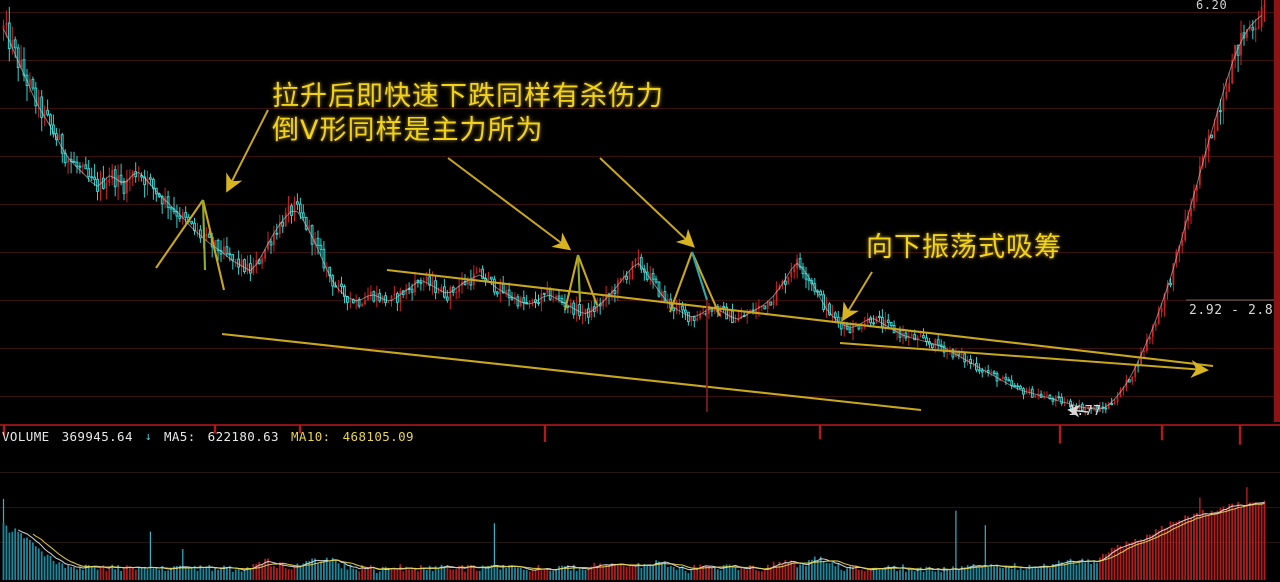  I want to click on price-tag-low: 1.77, so click(1085, 411).